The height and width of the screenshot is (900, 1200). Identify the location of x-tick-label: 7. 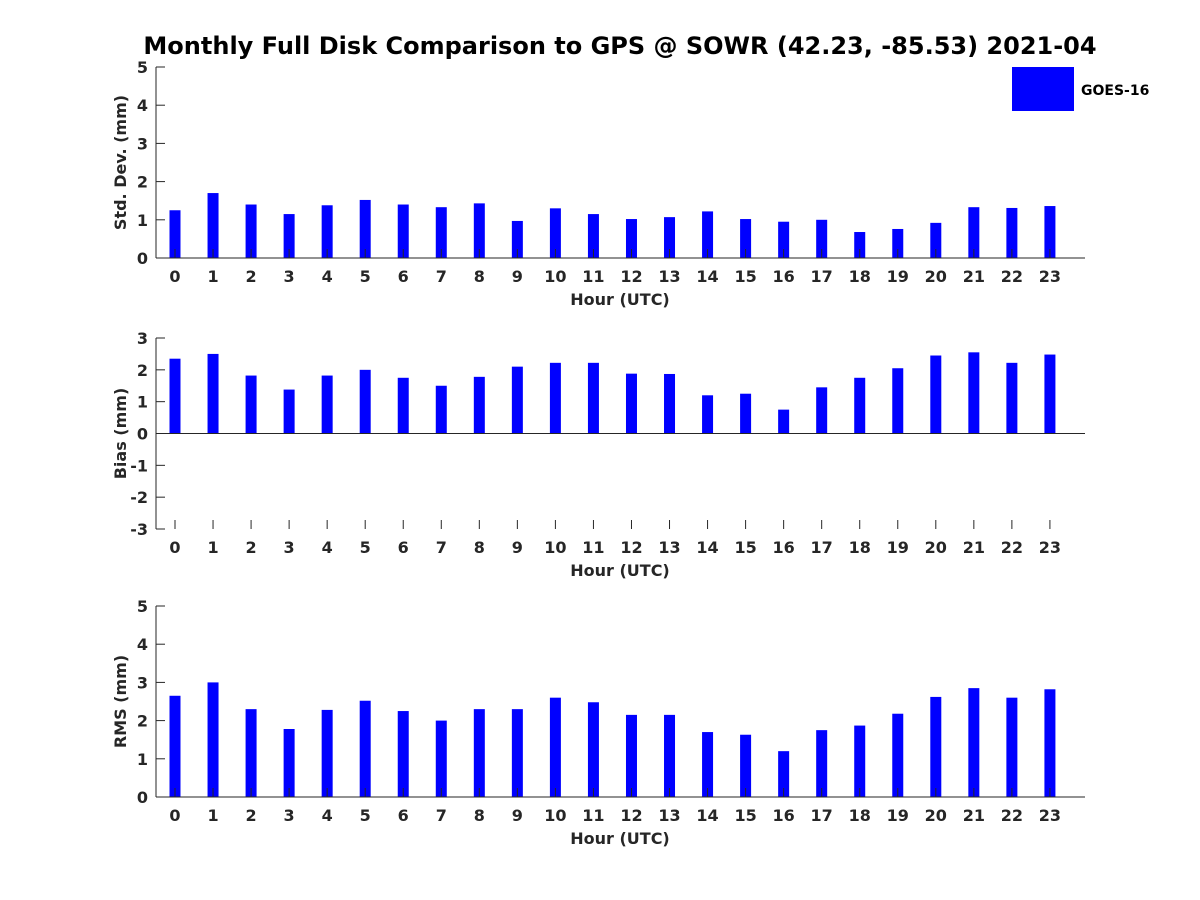
(441, 276).